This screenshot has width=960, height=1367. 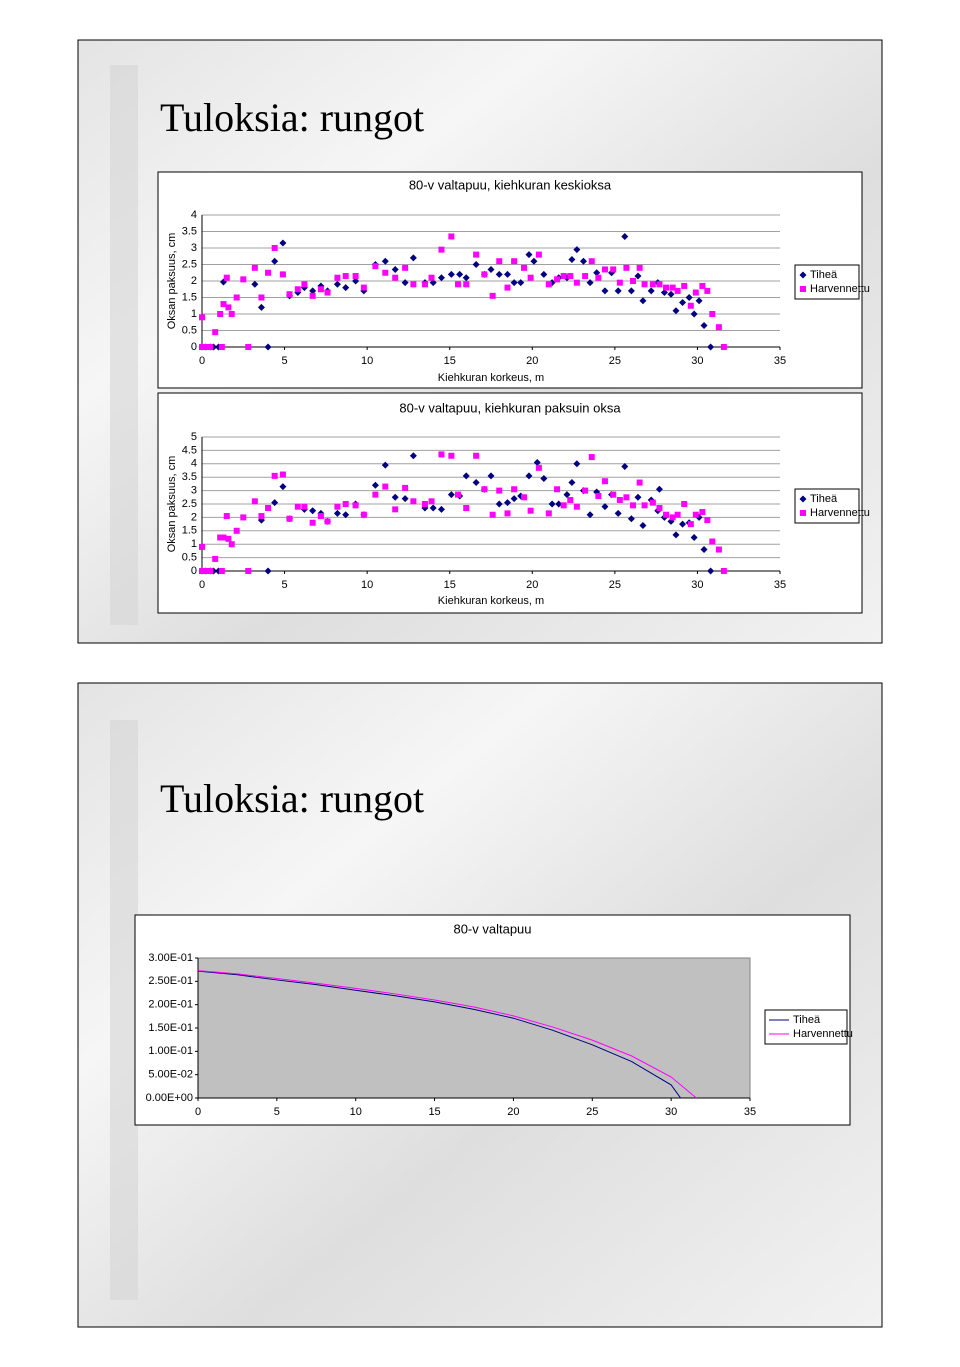 I want to click on y-tick-label: 3.00E-01, so click(x=170, y=958).